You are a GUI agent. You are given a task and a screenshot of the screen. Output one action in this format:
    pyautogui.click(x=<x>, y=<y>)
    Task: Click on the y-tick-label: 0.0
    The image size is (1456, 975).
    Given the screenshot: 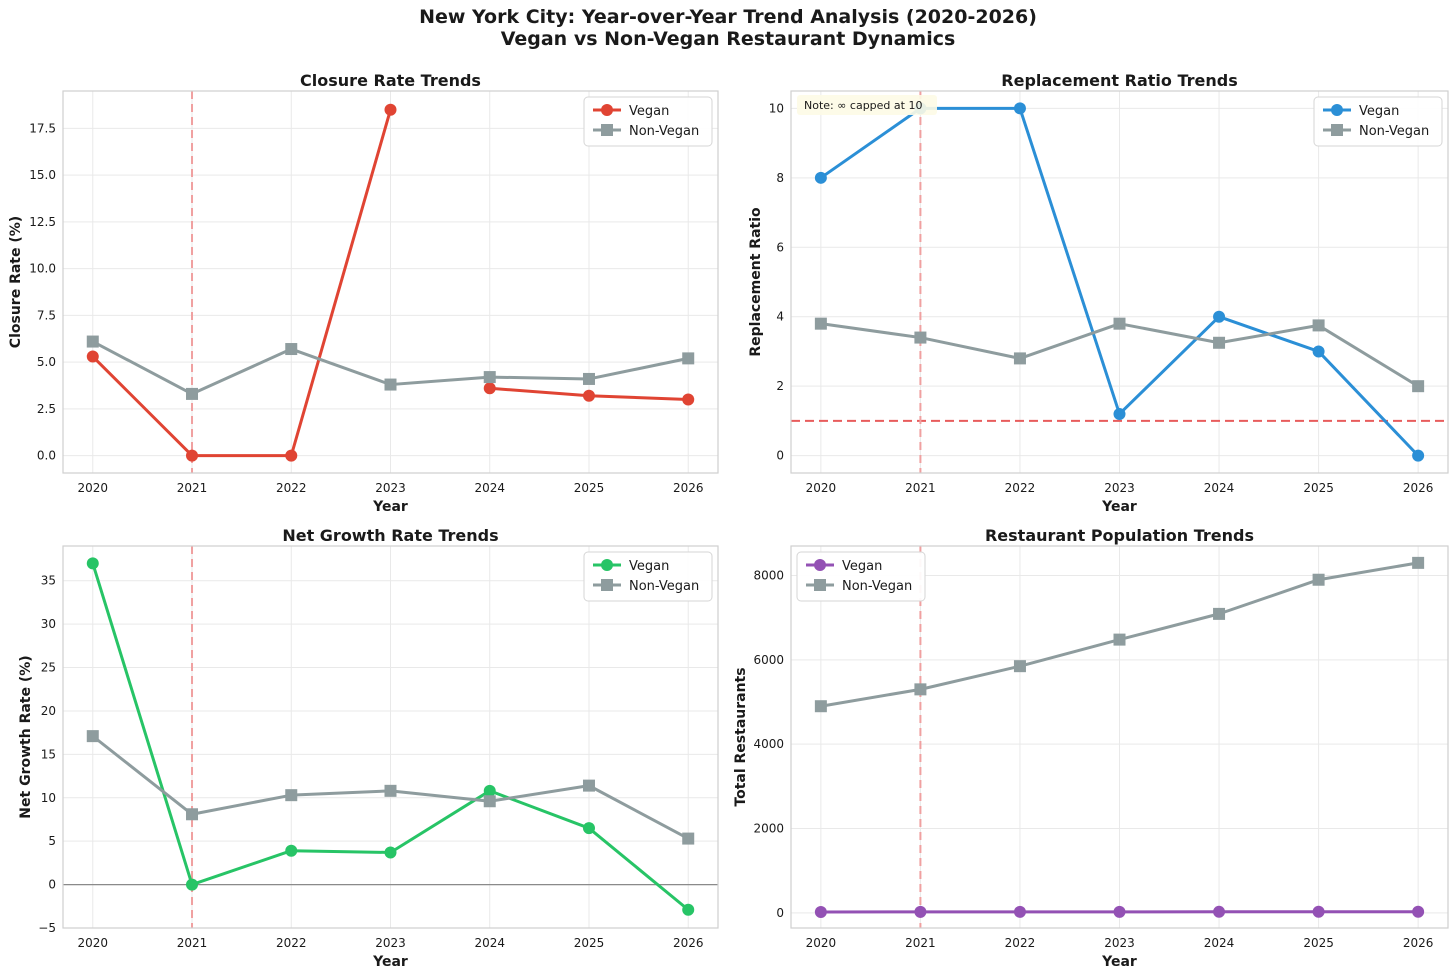 What is the action you would take?
    pyautogui.click(x=46, y=456)
    